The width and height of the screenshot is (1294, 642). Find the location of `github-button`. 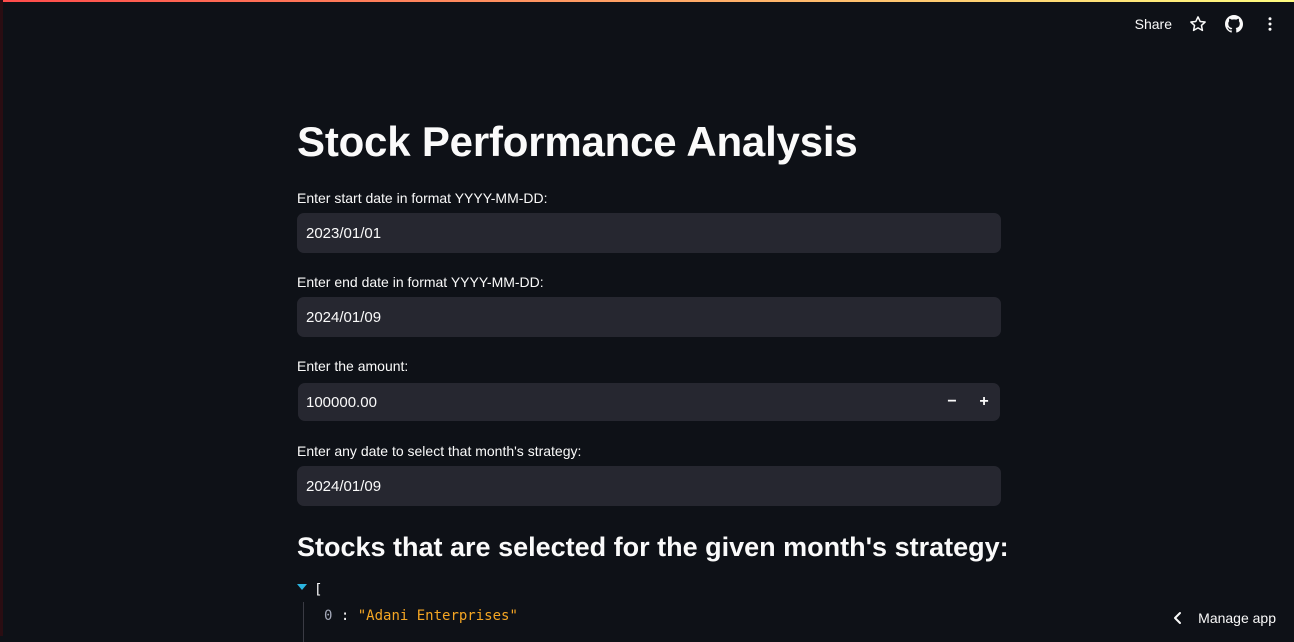

github-button is located at coordinates (1234, 24).